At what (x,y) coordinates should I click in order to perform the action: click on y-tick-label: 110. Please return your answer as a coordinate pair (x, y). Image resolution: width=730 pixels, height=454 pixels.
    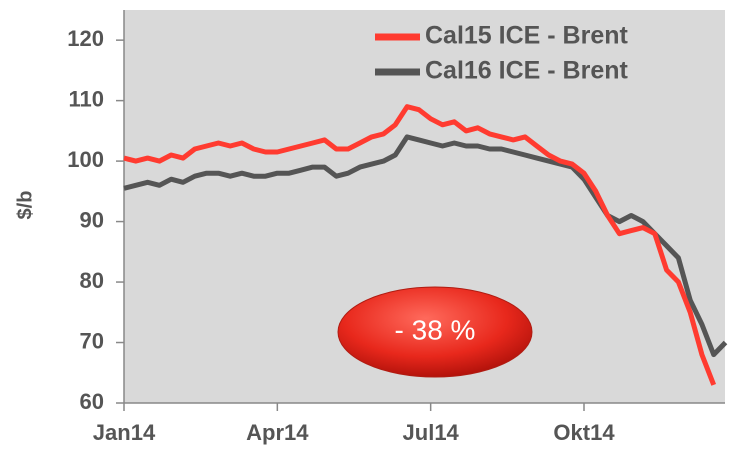
    Looking at the image, I should click on (87, 98).